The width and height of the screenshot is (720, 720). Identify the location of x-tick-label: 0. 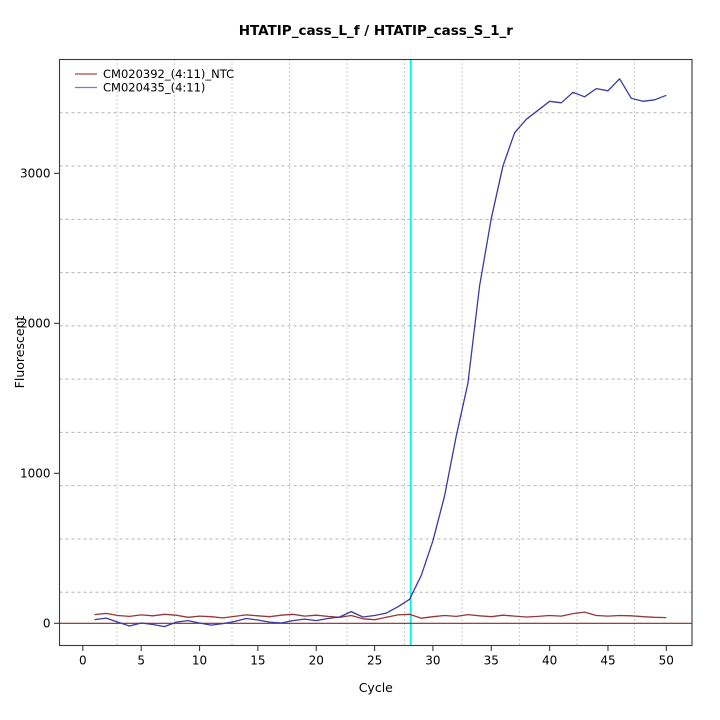
(83, 661).